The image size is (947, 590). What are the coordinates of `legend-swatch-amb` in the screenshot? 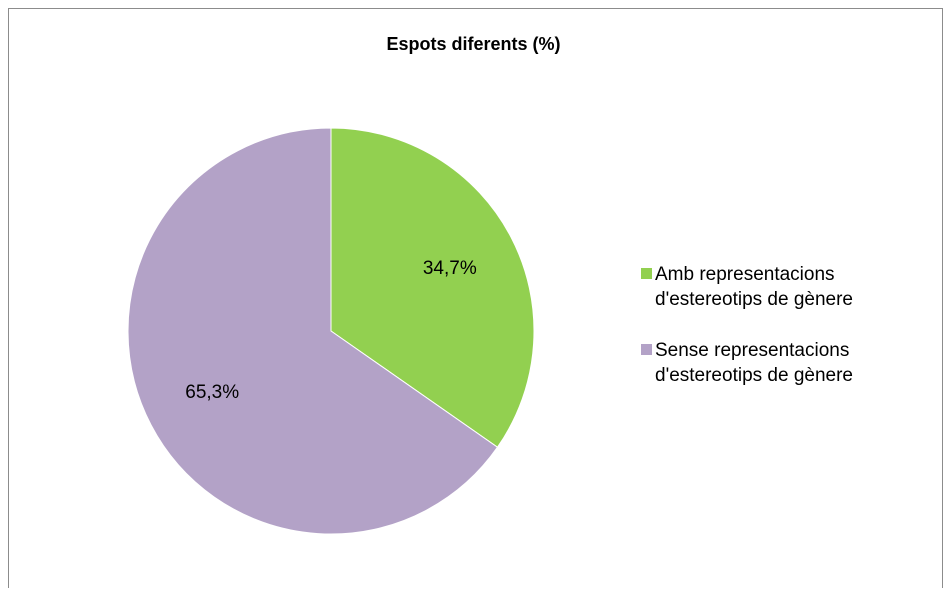 It's located at (646, 273).